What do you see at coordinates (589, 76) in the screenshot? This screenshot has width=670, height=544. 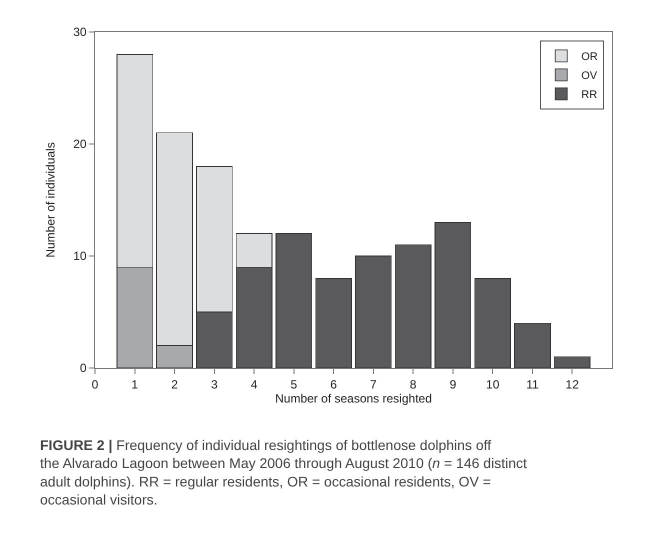 I see `legend-label: OV` at bounding box center [589, 76].